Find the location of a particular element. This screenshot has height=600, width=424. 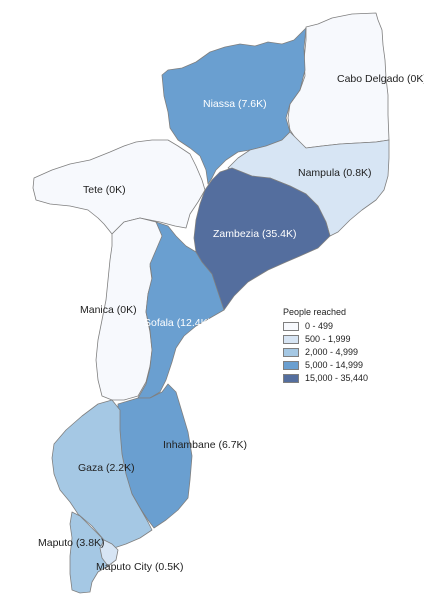

region-label-cabo-delgado: Cabo Delgado (0K) is located at coordinates (380, 79).